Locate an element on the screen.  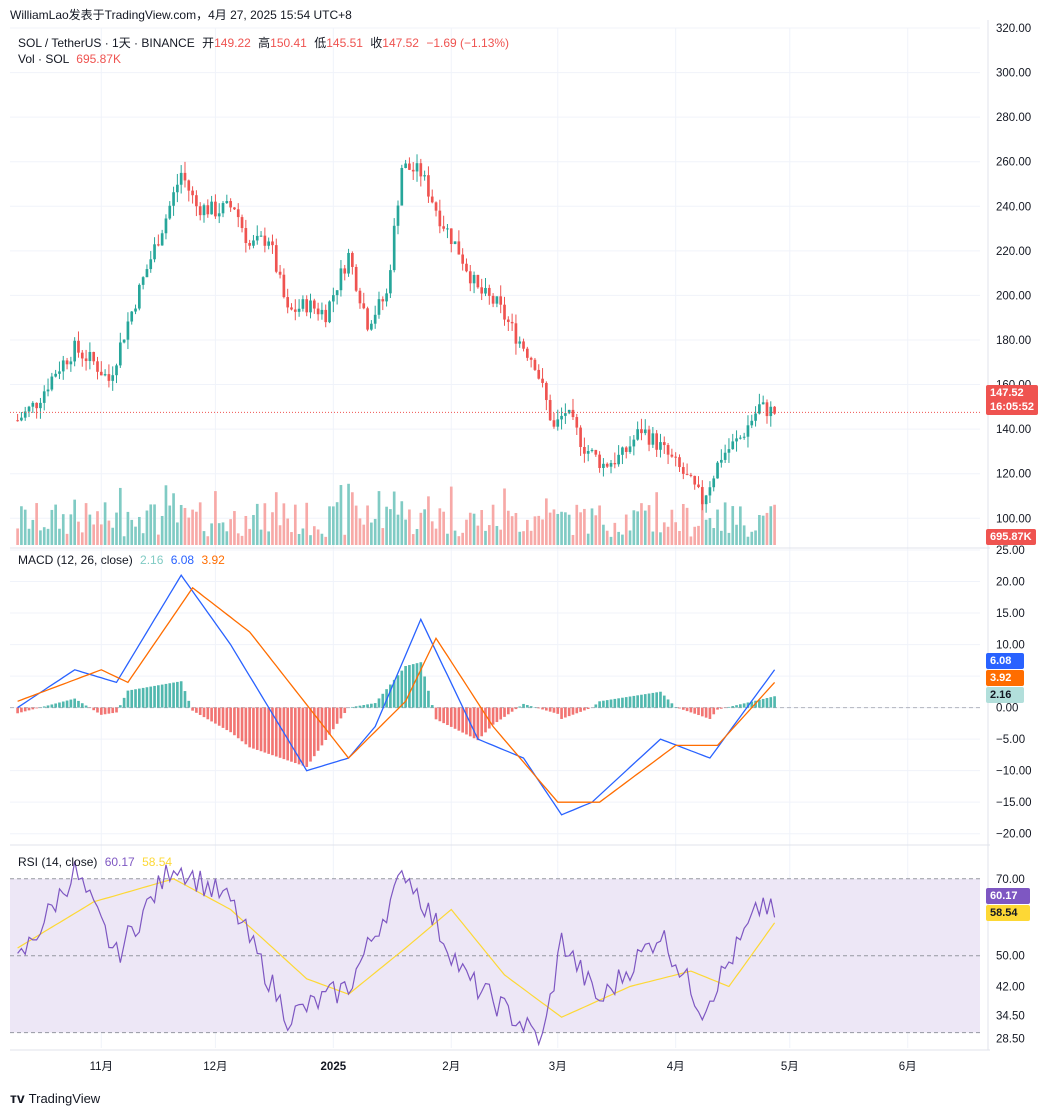
last-price-tag: 147.52 16:05:52 is located at coordinates (1012, 400).